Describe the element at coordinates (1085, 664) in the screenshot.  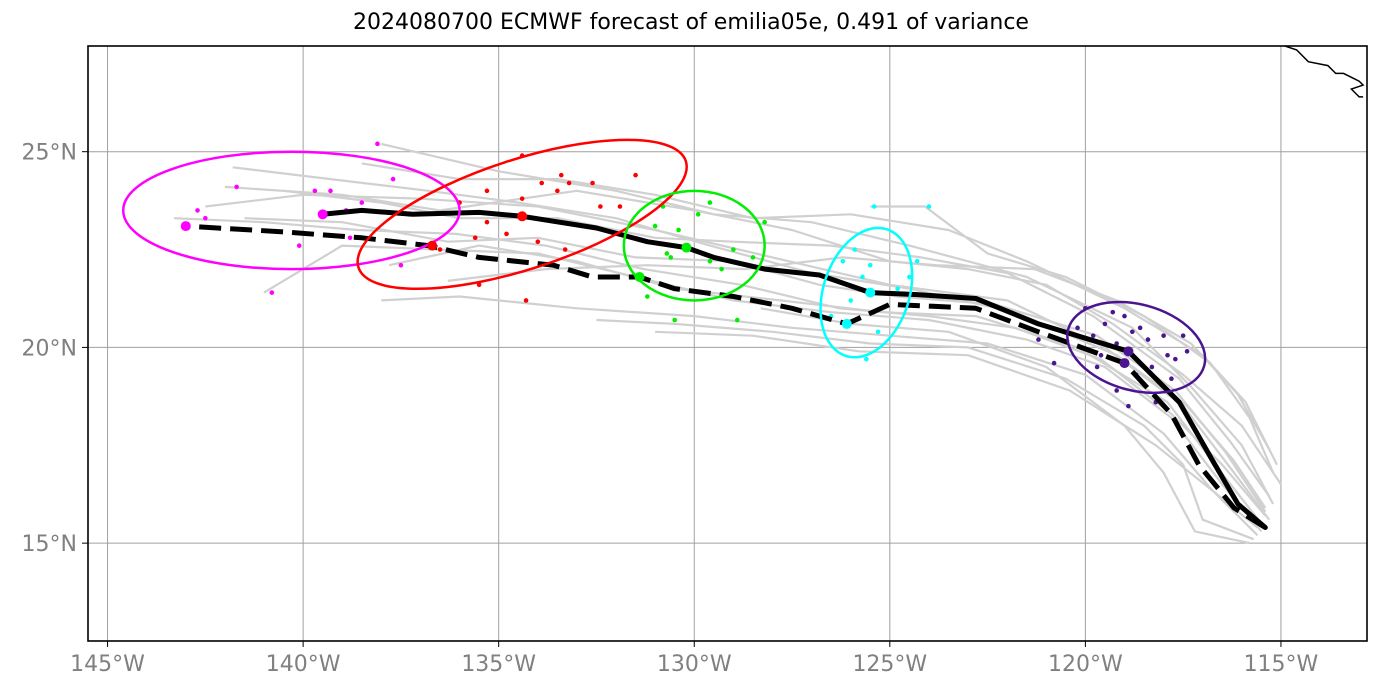
I see `x-tick-label: 120°W` at that location.